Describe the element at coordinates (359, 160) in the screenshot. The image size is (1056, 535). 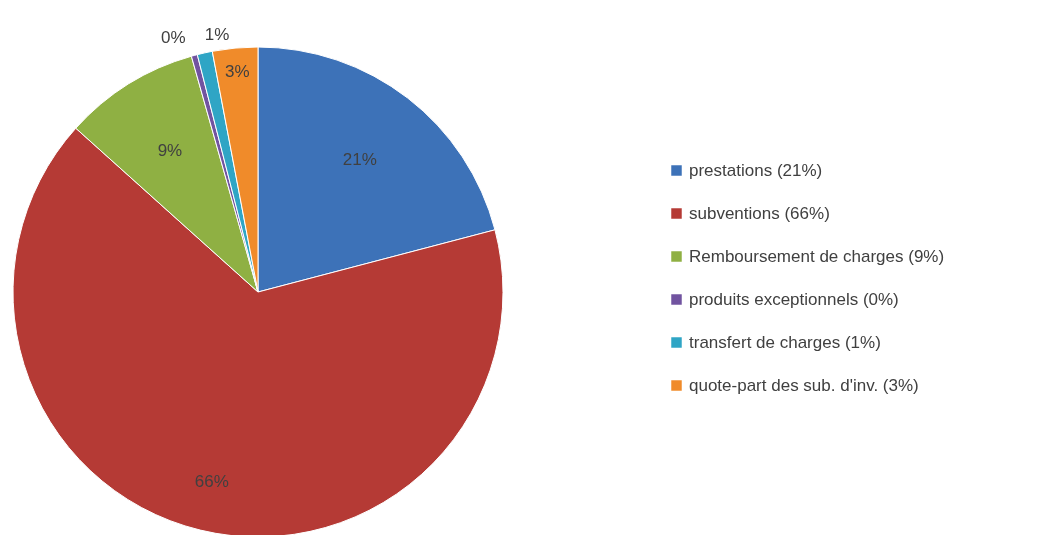
I see `data-label: 21%` at that location.